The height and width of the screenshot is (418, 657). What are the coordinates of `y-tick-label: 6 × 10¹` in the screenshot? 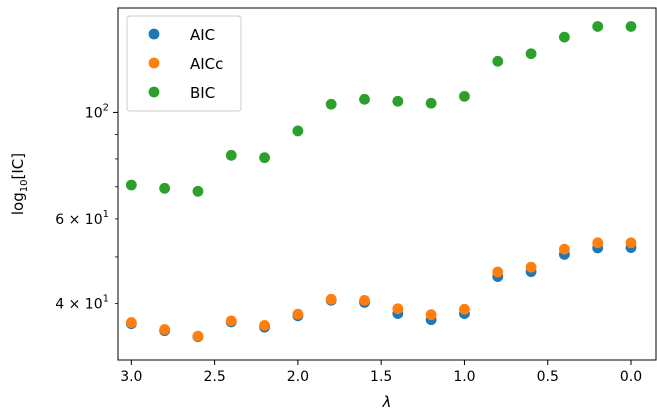 It's located at (82, 218).